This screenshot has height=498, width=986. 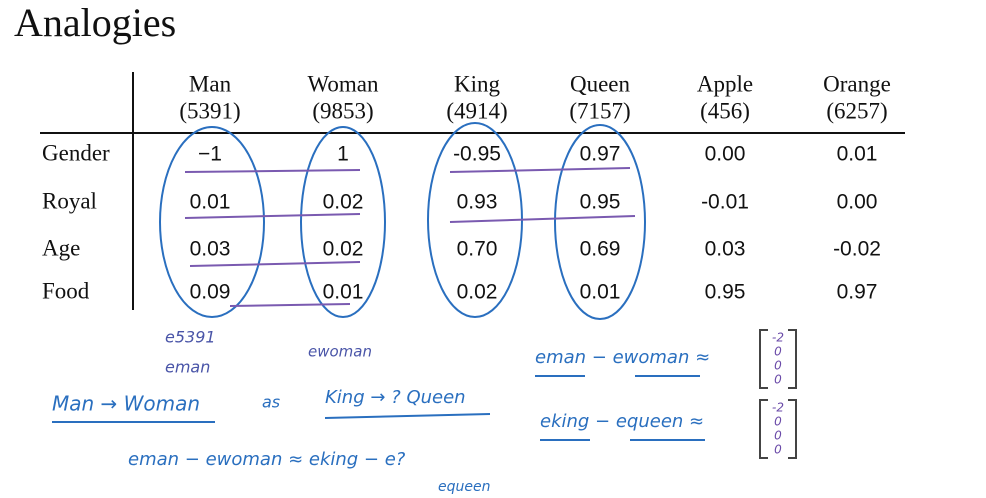 What do you see at coordinates (342, 110) in the screenshot?
I see `column-index: (9853)` at bounding box center [342, 110].